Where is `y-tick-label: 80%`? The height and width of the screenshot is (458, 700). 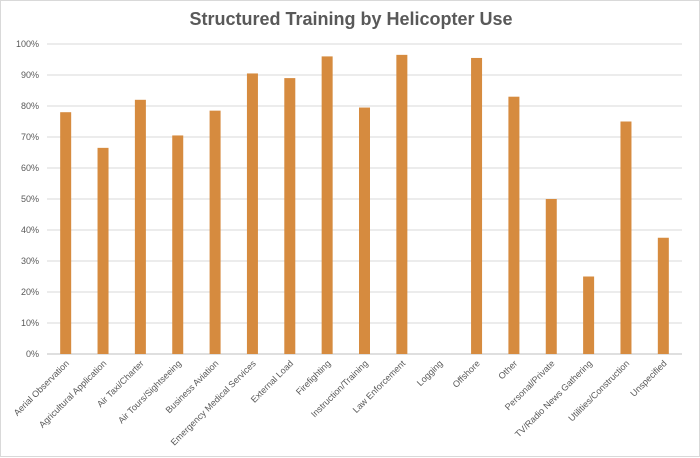
y-tick-label: 80% is located at coordinates (30, 106).